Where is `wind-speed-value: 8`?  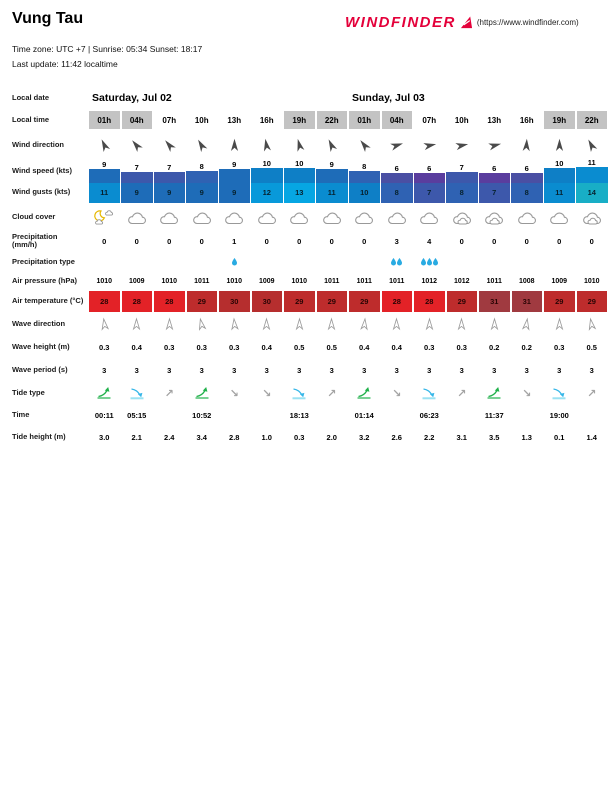 wind-speed-value: 8 is located at coordinates (364, 166).